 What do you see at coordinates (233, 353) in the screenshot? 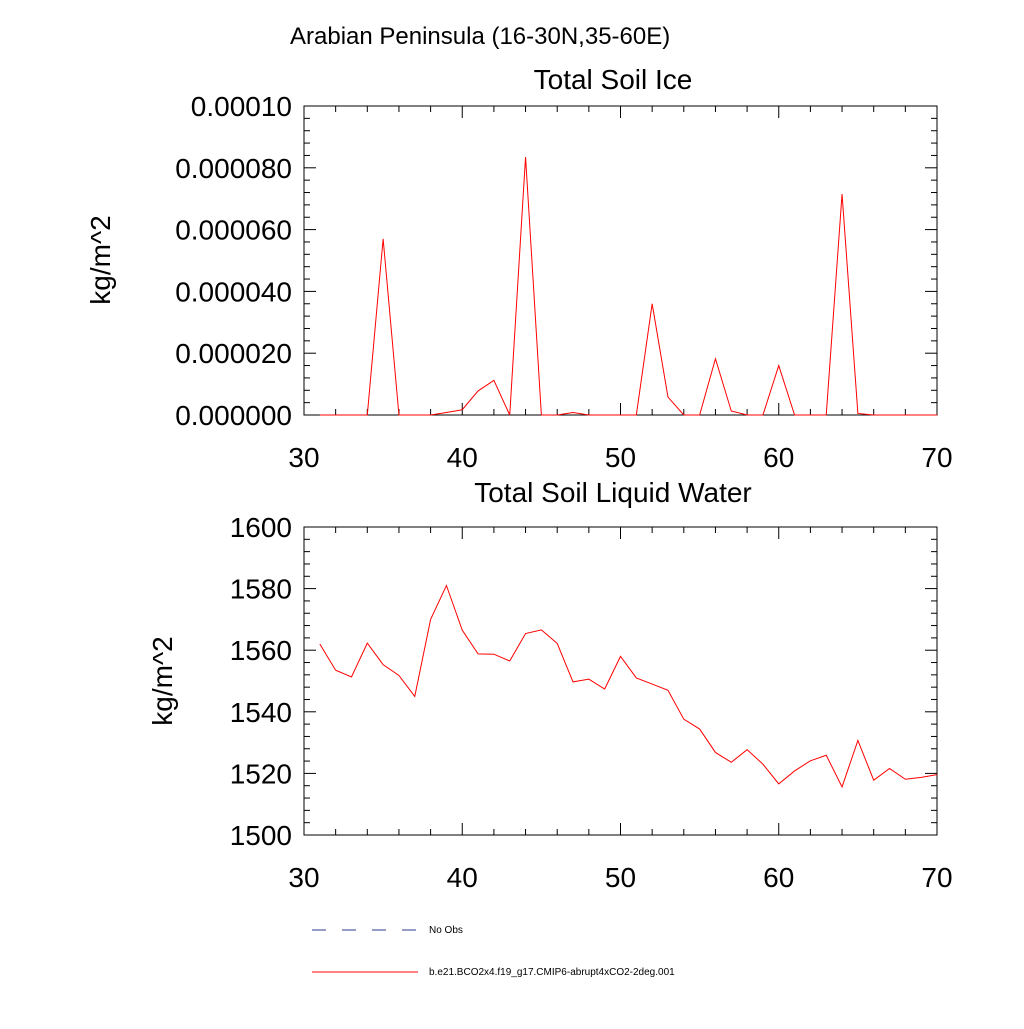
I see `soil-ice-y-tick-label: 0.000020` at bounding box center [233, 353].